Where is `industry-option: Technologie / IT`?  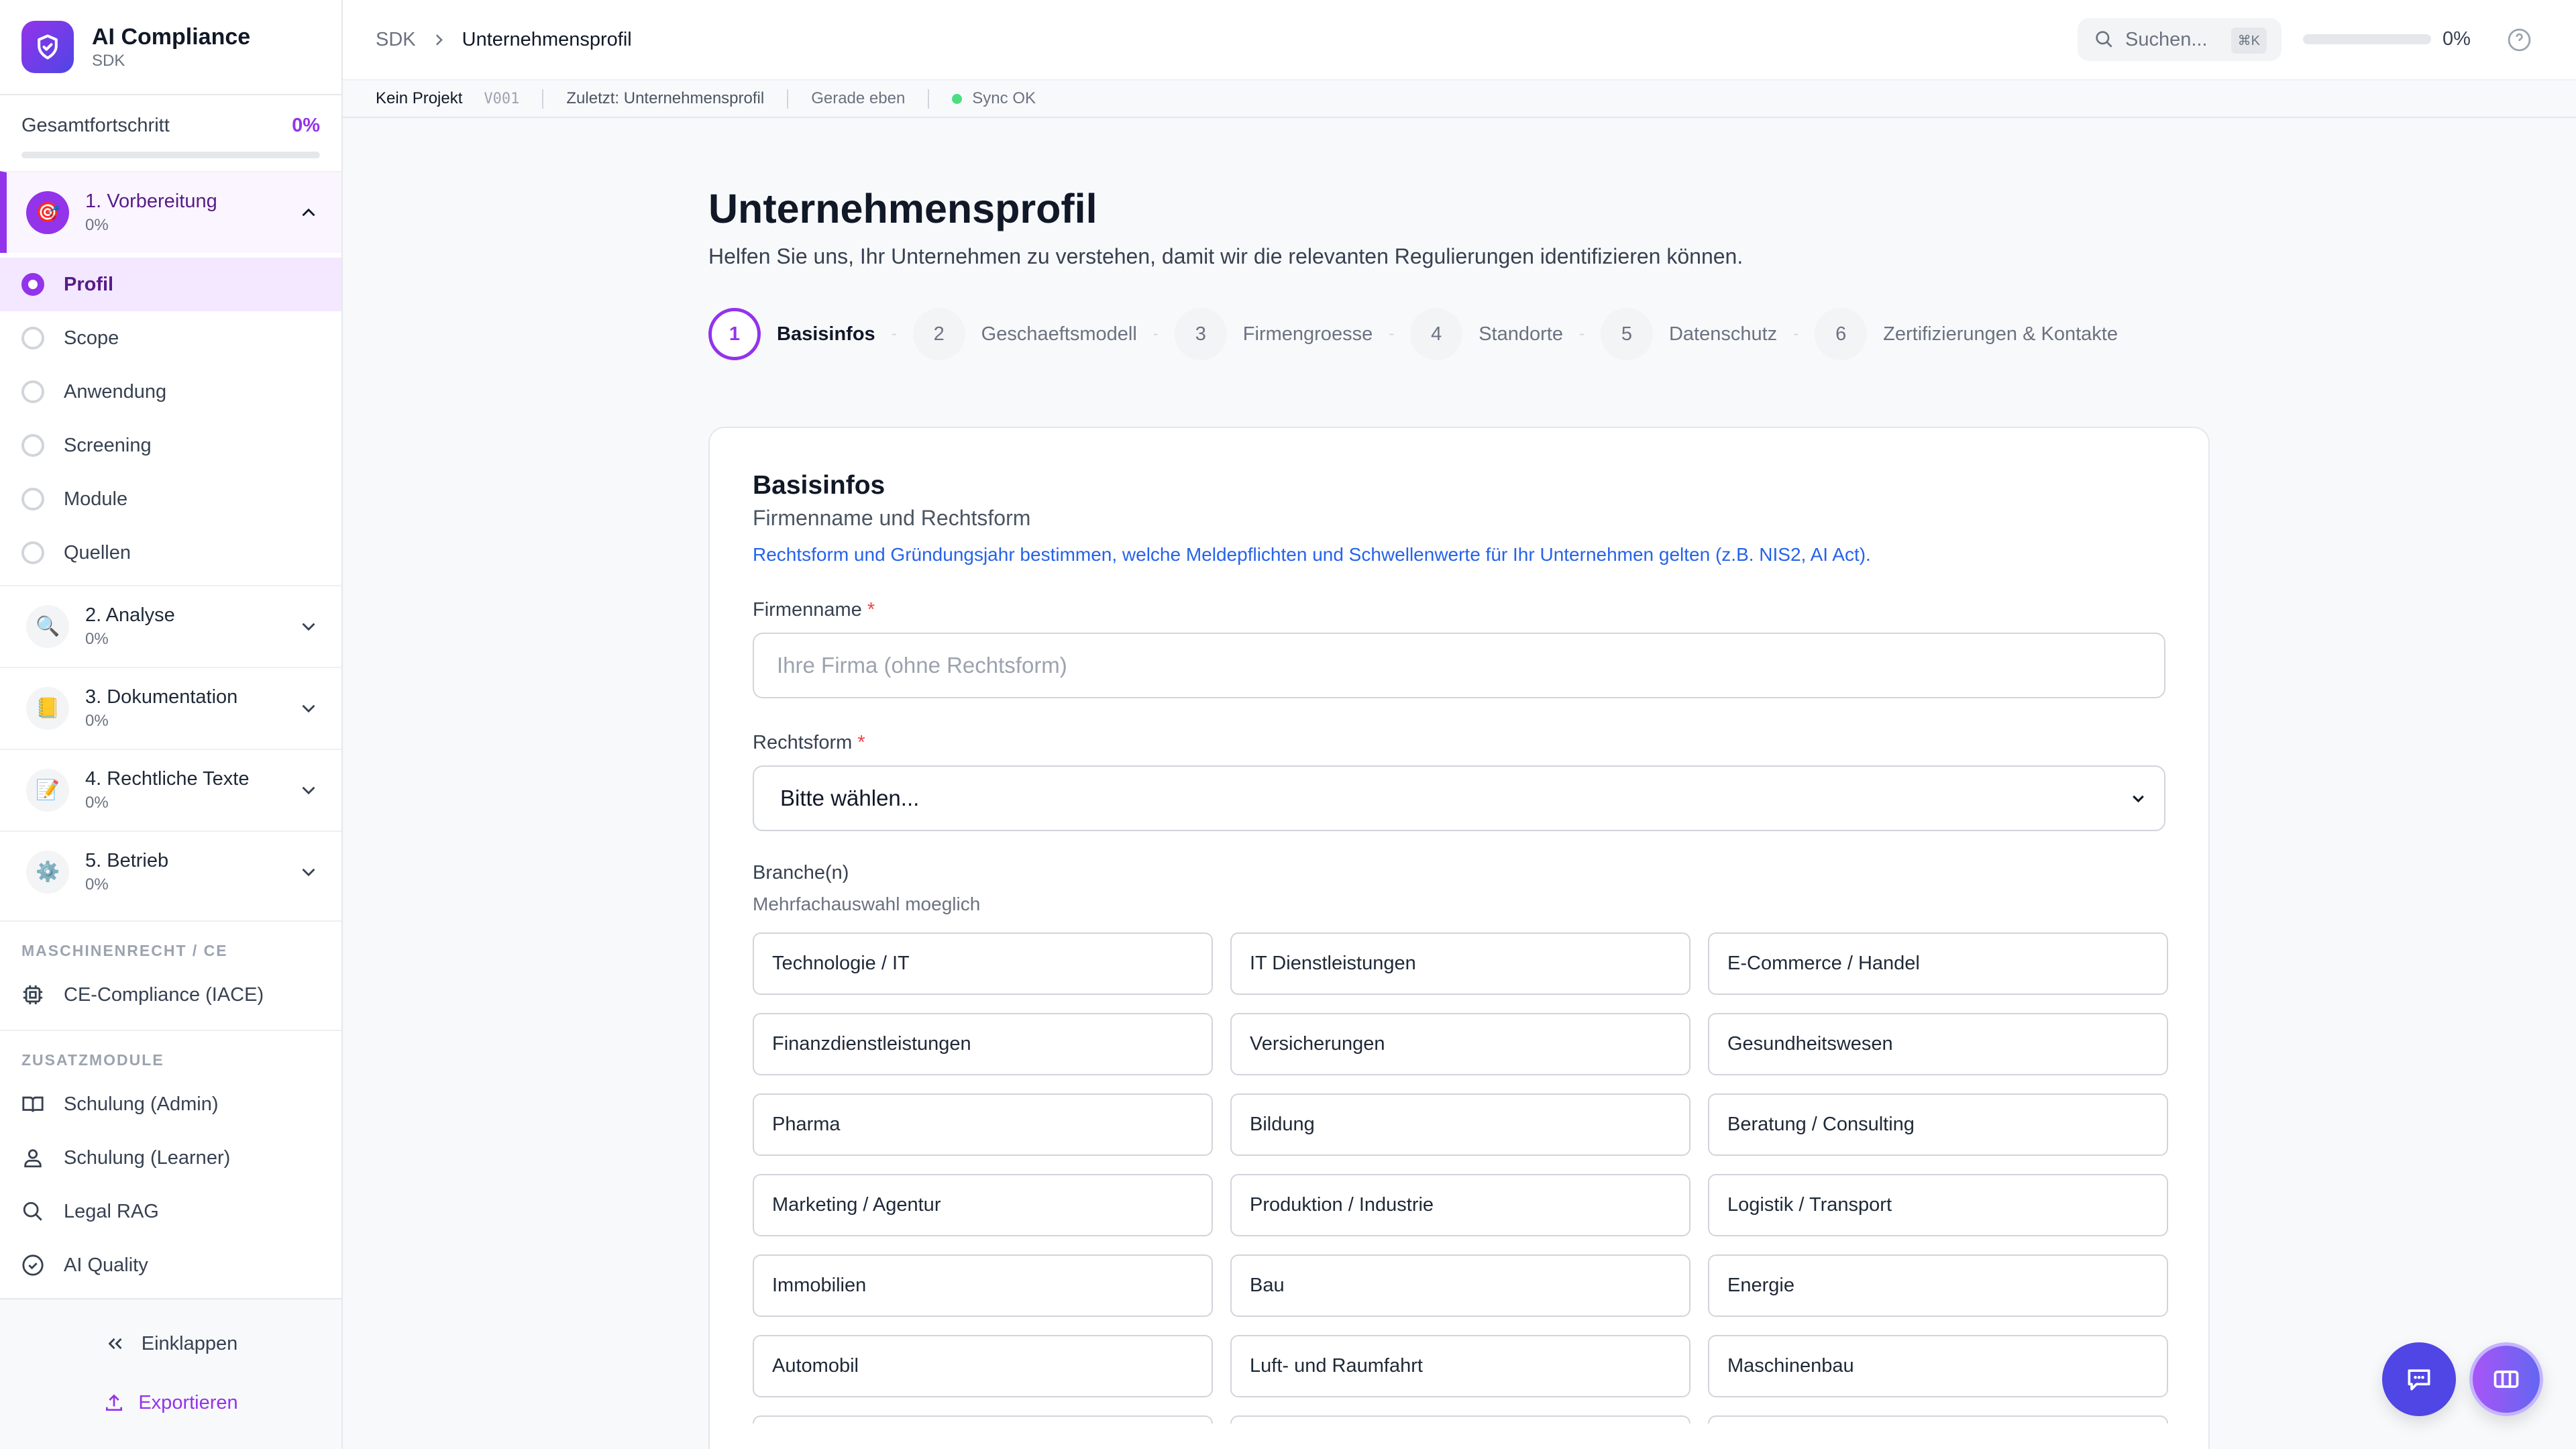
industry-option: Technologie / IT is located at coordinates (983, 963).